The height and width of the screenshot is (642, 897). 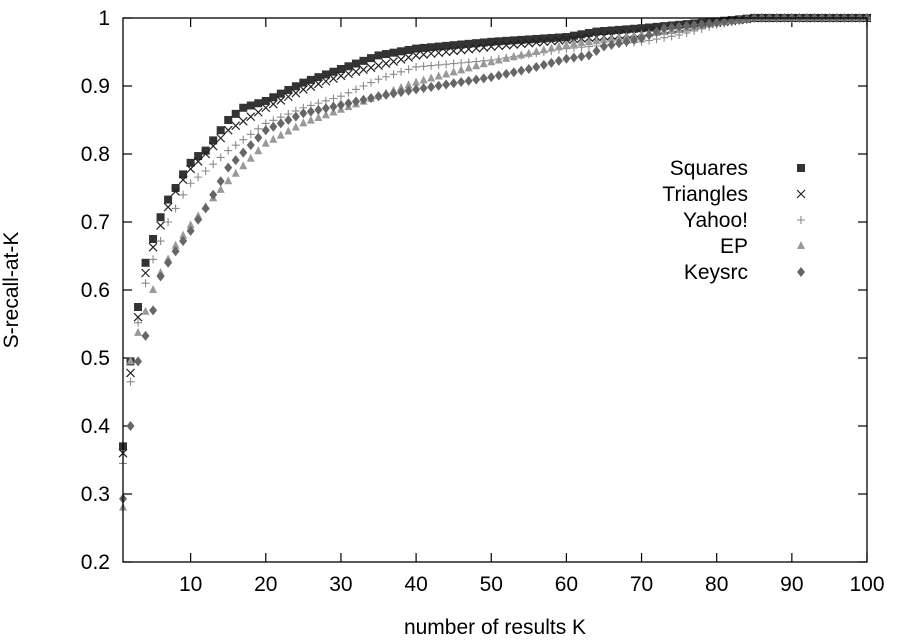 What do you see at coordinates (566, 584) in the screenshot?
I see `x-tick-label: 60` at bounding box center [566, 584].